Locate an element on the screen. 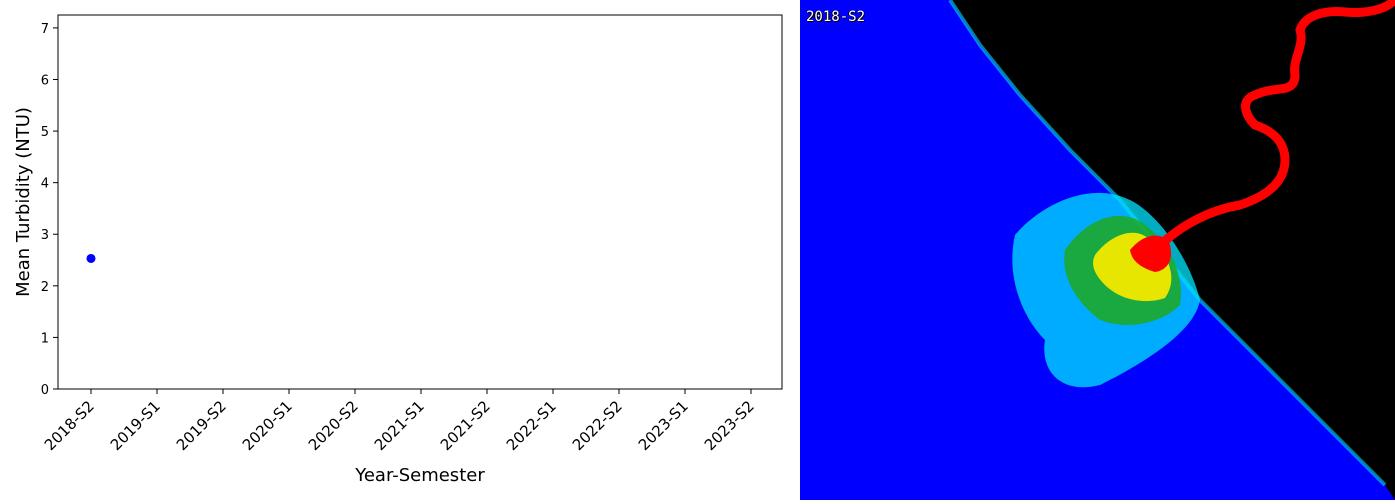 Image resolution: width=1395 pixels, height=504 pixels. data-point is located at coordinates (91, 258).